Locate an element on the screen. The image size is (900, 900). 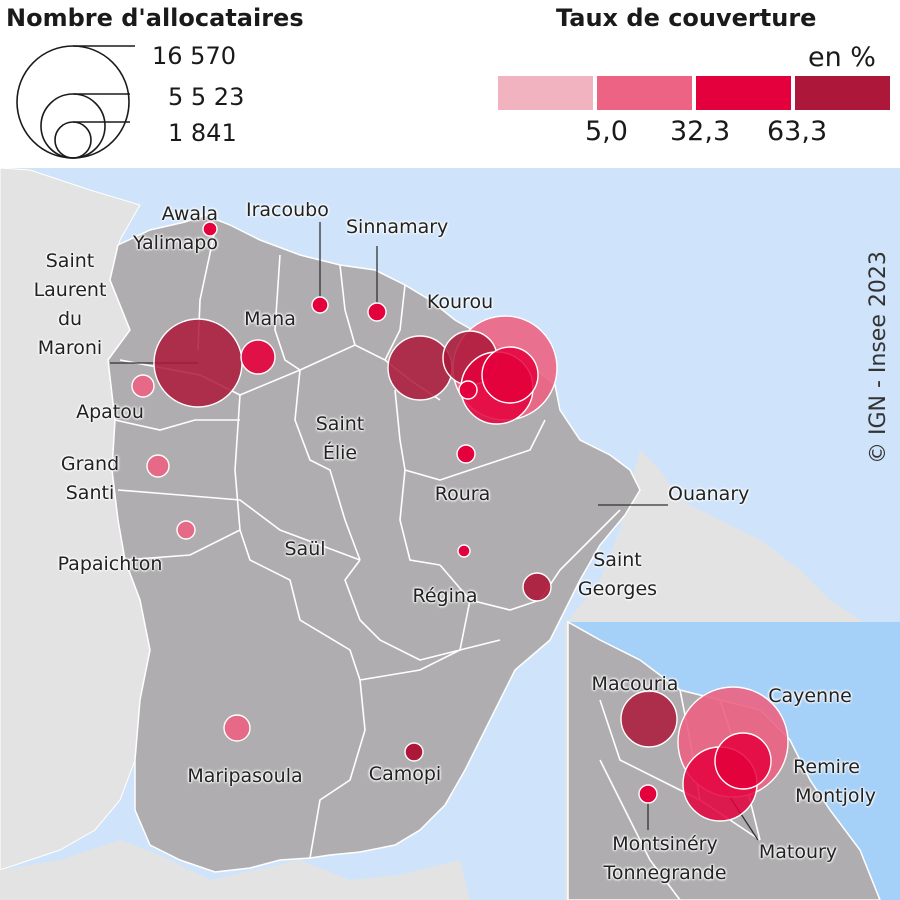
label-sinnamary: Sinnamary is located at coordinates (397, 227).